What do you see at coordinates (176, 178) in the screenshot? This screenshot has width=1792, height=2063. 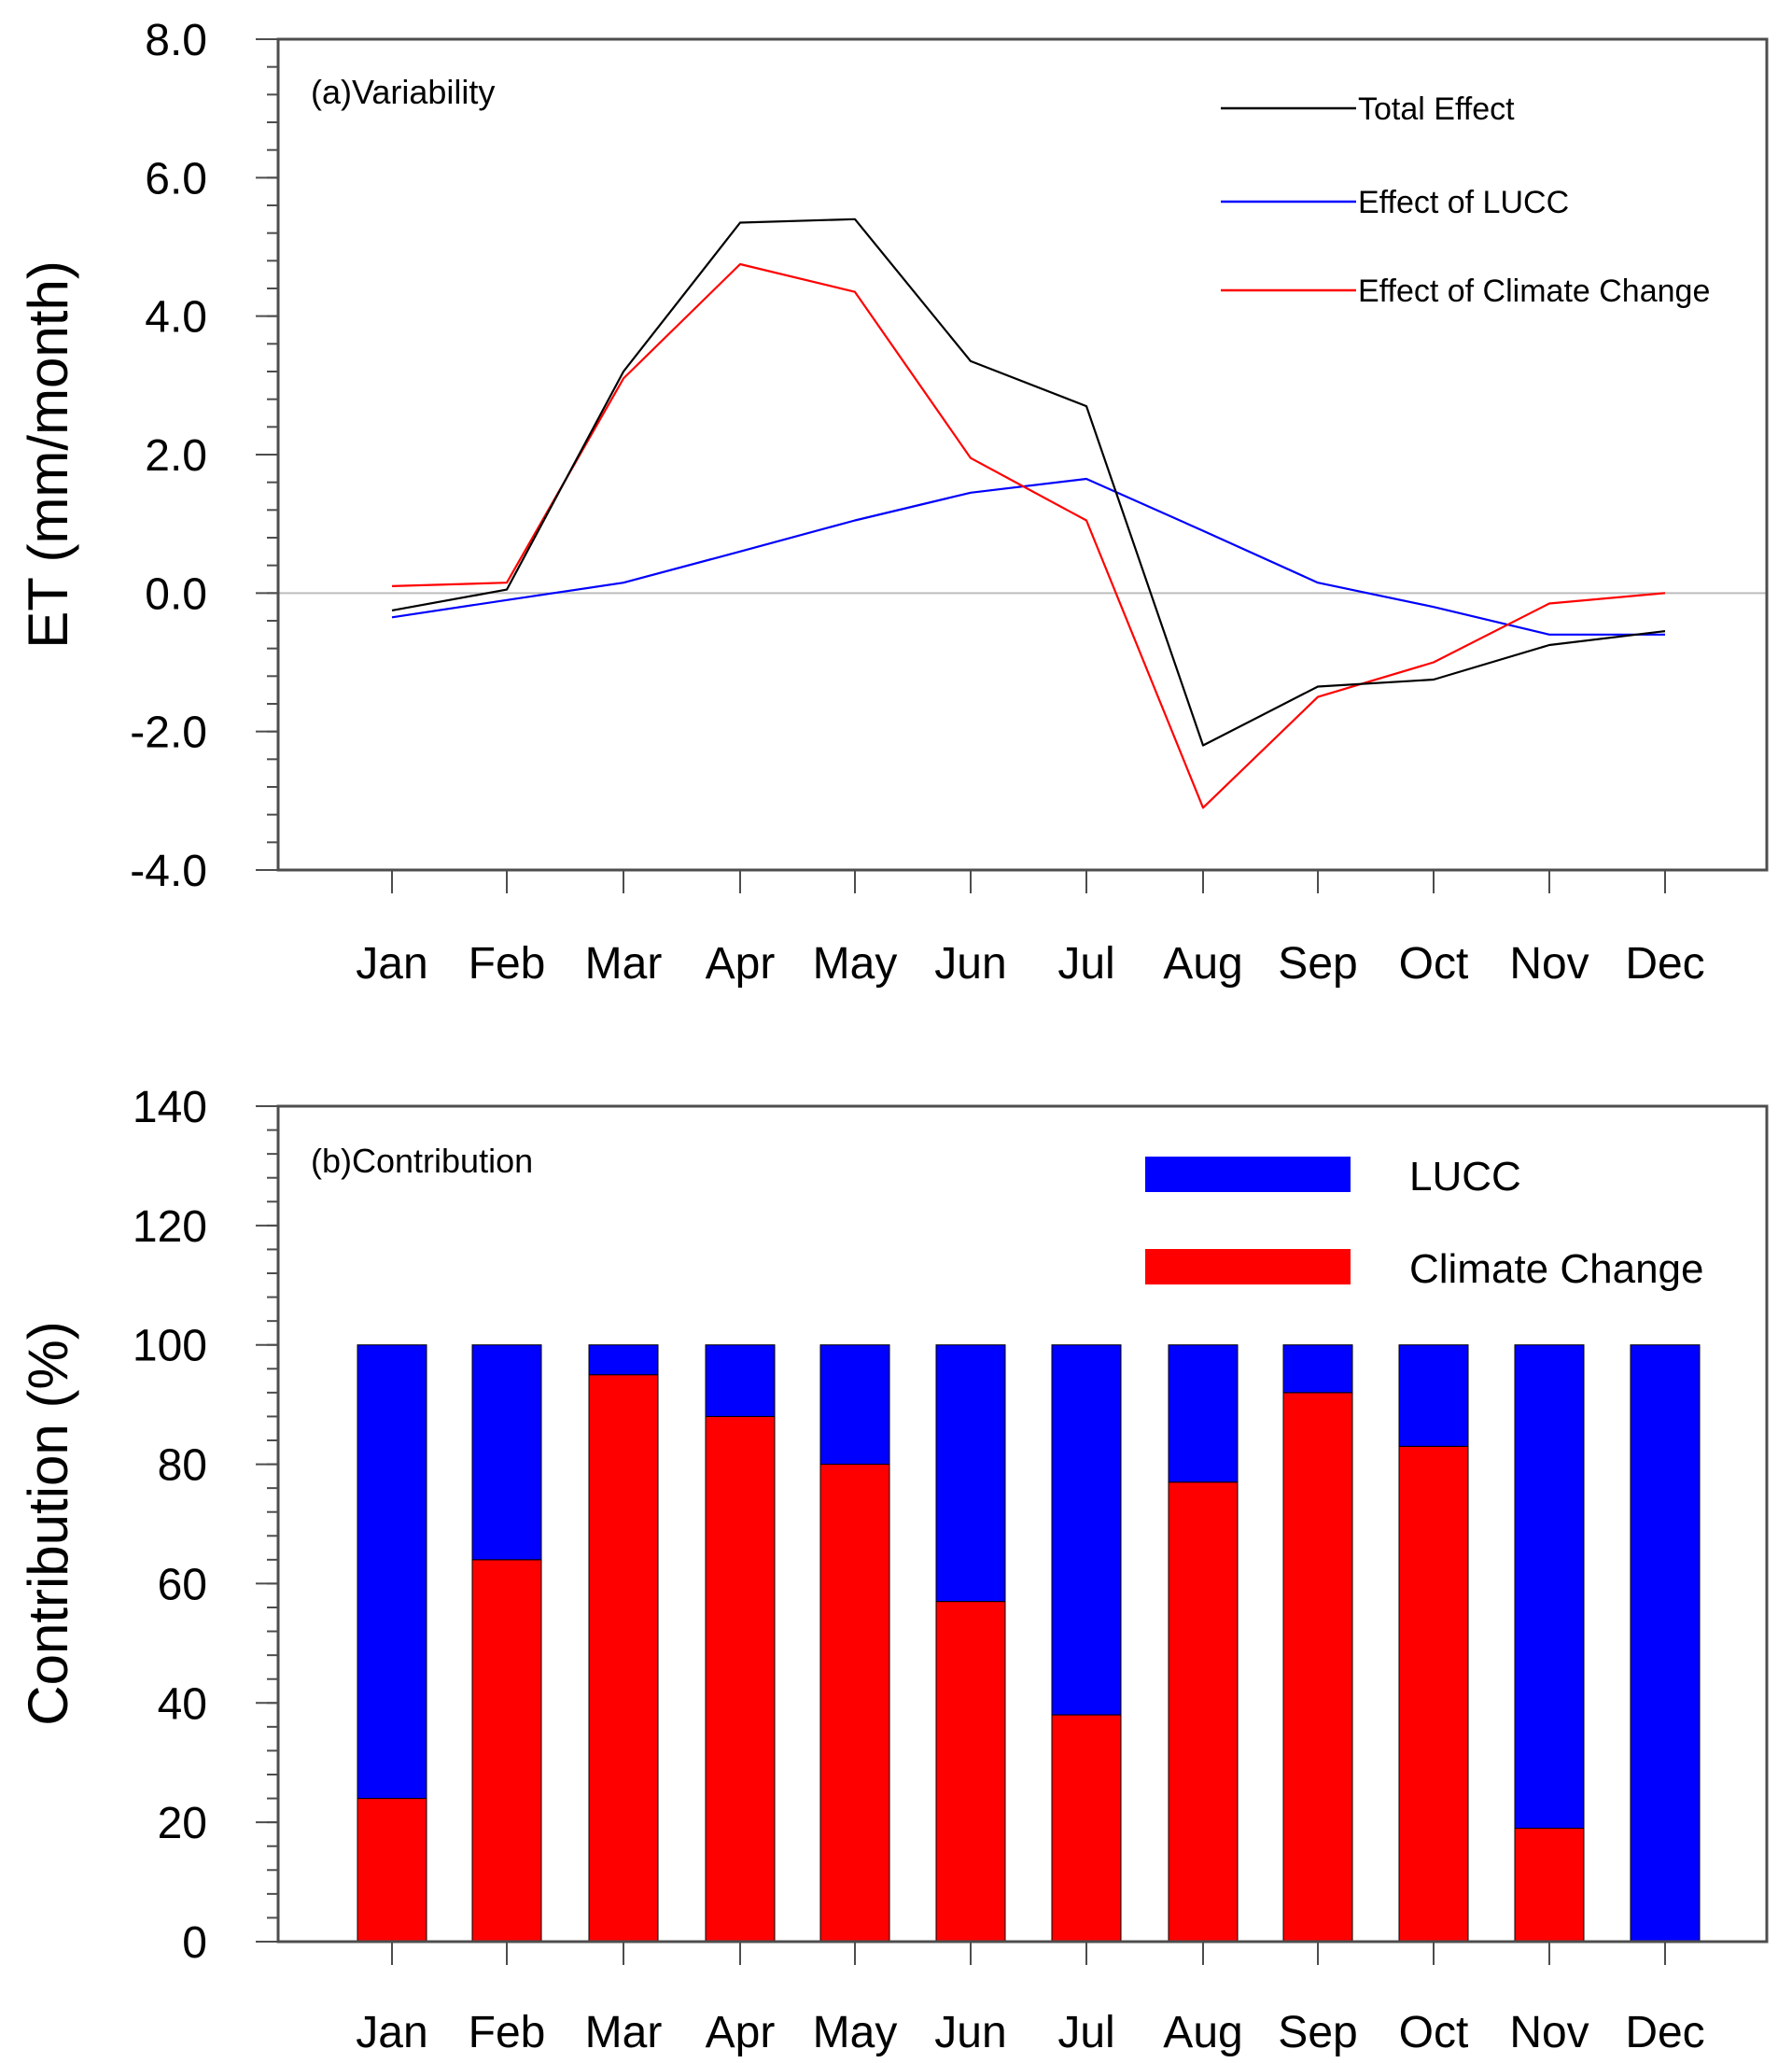 I see `y-tick-label: 6.0` at bounding box center [176, 178].